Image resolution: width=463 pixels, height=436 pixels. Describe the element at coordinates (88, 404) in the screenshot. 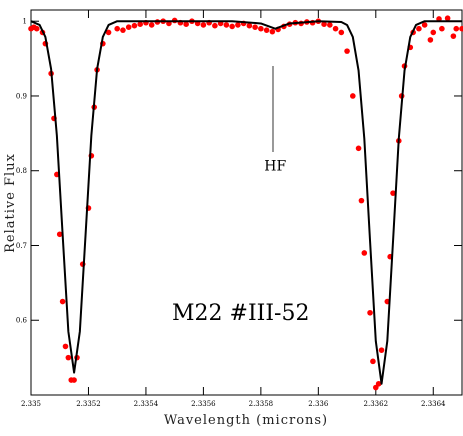

I see `x-tick-label: 2.3352` at that location.